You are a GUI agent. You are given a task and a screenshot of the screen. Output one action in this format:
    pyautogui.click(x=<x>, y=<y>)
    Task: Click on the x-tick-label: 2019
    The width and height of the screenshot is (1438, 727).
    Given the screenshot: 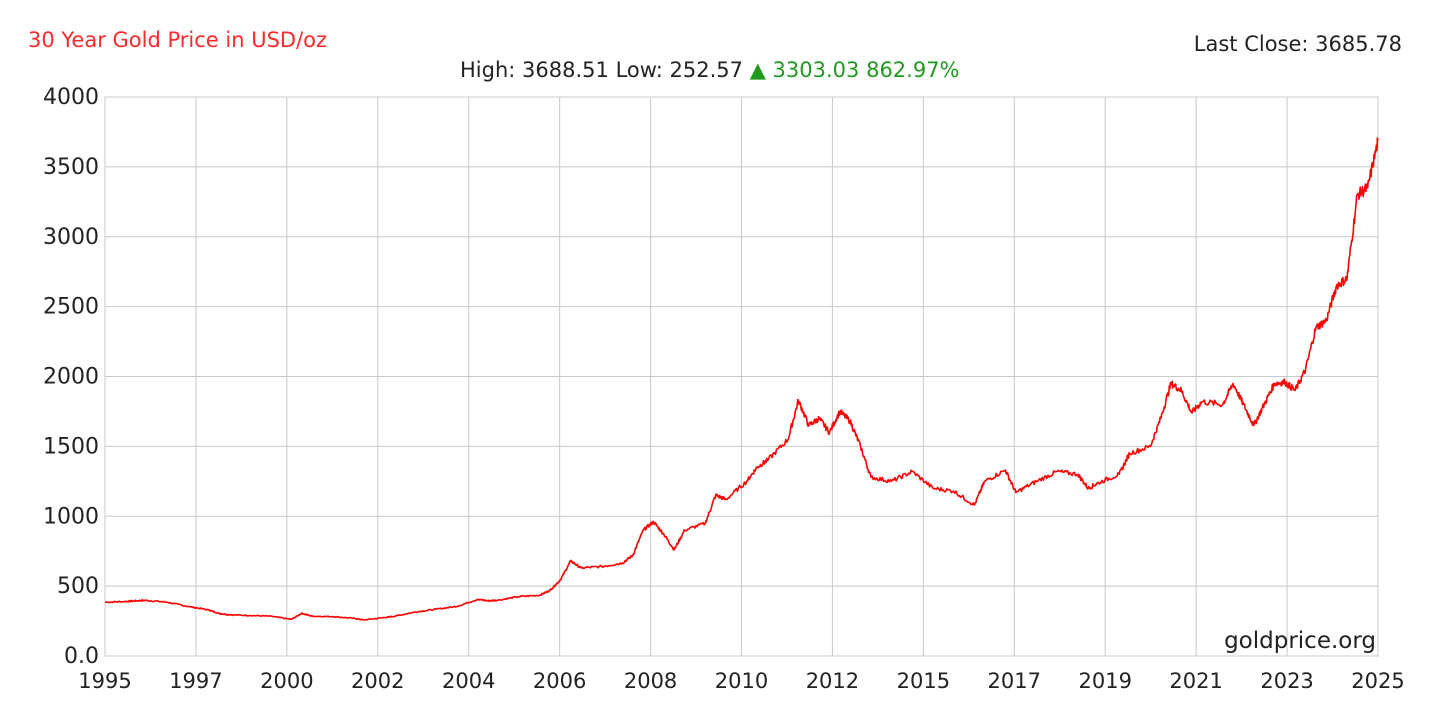 What is the action you would take?
    pyautogui.click(x=1104, y=681)
    